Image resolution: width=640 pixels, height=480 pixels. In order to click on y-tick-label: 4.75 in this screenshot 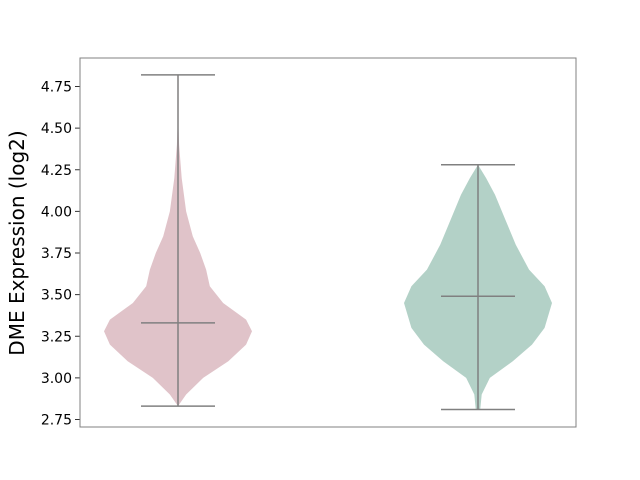, I will do `click(56, 88)`.